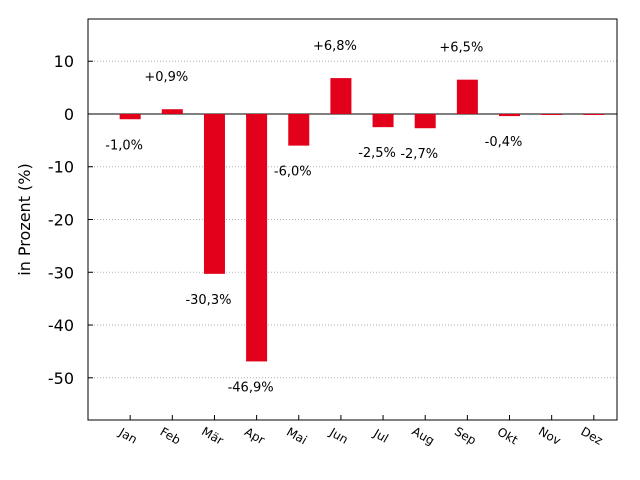  I want to click on y-axis: 10 0 -10 -20 -30 -40 -50, so click(70, 220).